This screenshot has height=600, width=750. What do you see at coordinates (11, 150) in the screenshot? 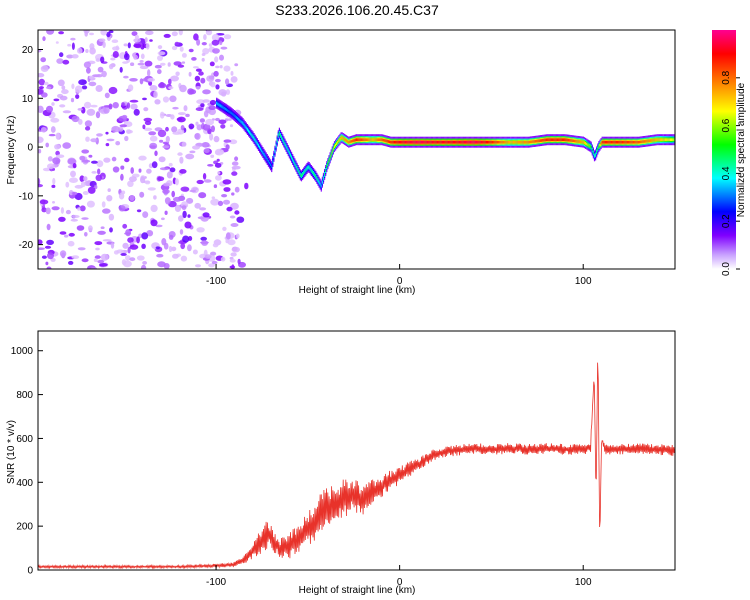
I see `spectrogram-ylabel: Frequency (Hz)` at bounding box center [11, 150].